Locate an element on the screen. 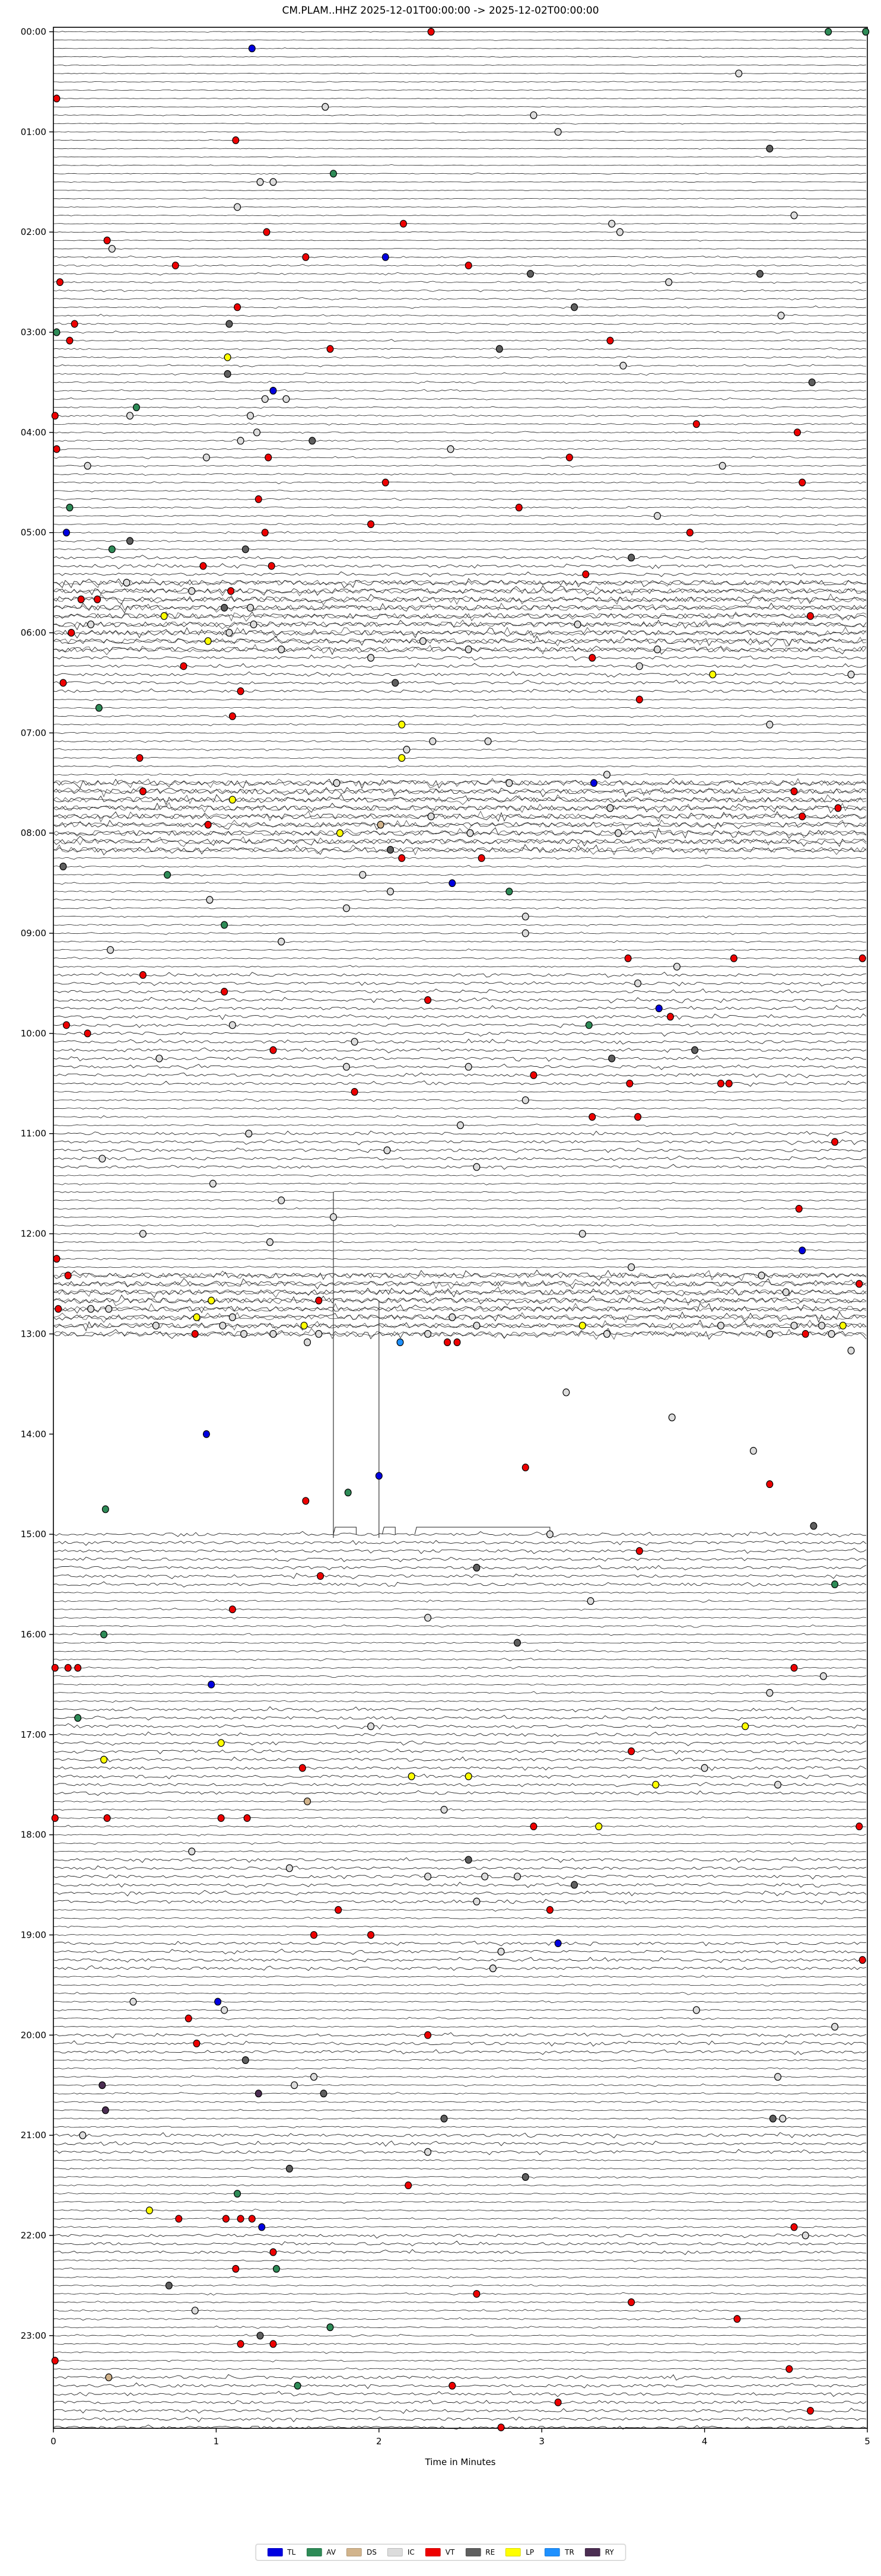 The image size is (881, 2576). x-axis-label: Time in Minutes is located at coordinates (461, 2462).